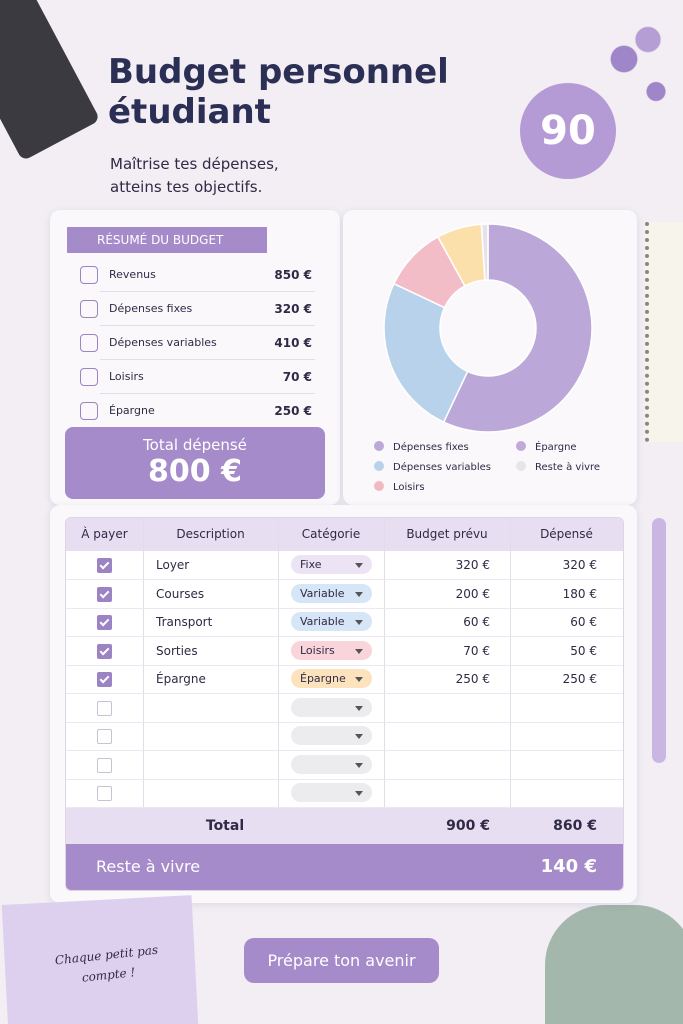 This screenshot has height=1024, width=683. Describe the element at coordinates (181, 679) in the screenshot. I see `description: Épargne` at that location.